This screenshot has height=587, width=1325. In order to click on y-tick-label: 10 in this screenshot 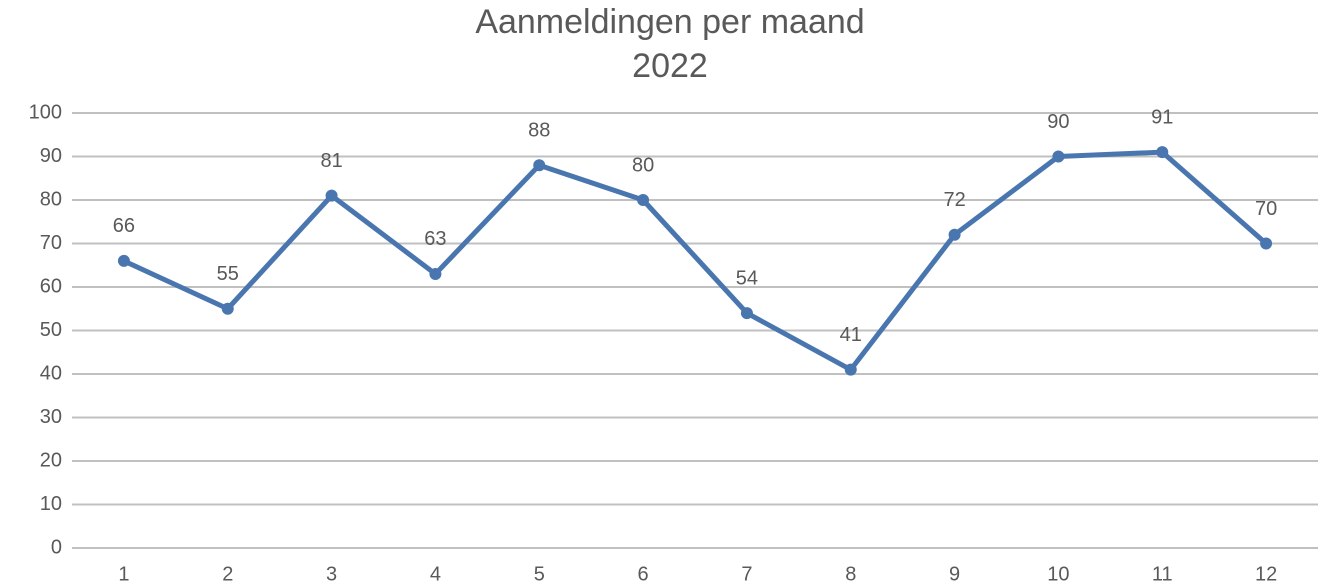, I will do `click(51, 504)`.